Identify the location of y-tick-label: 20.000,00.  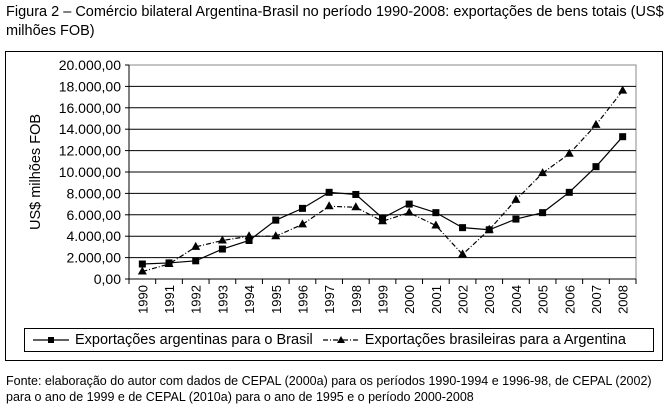
(90, 65).